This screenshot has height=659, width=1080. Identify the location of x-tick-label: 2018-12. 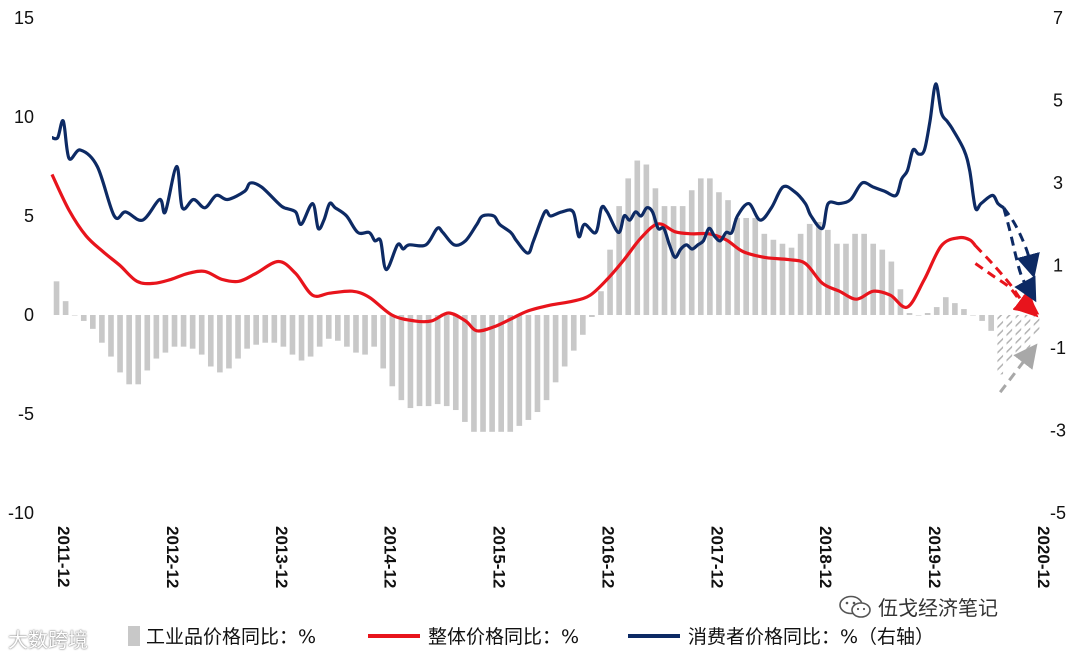
(825, 557).